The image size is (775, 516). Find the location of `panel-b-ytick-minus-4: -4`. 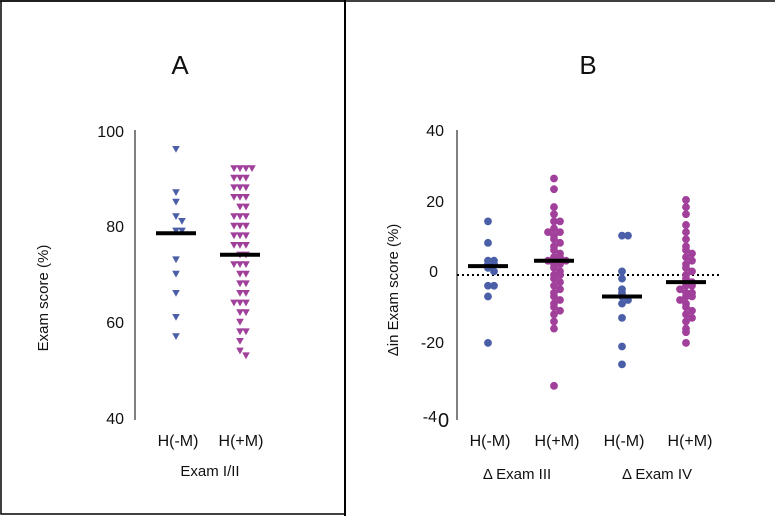

panel-b-ytick-minus-4: -4 is located at coordinates (430, 417).